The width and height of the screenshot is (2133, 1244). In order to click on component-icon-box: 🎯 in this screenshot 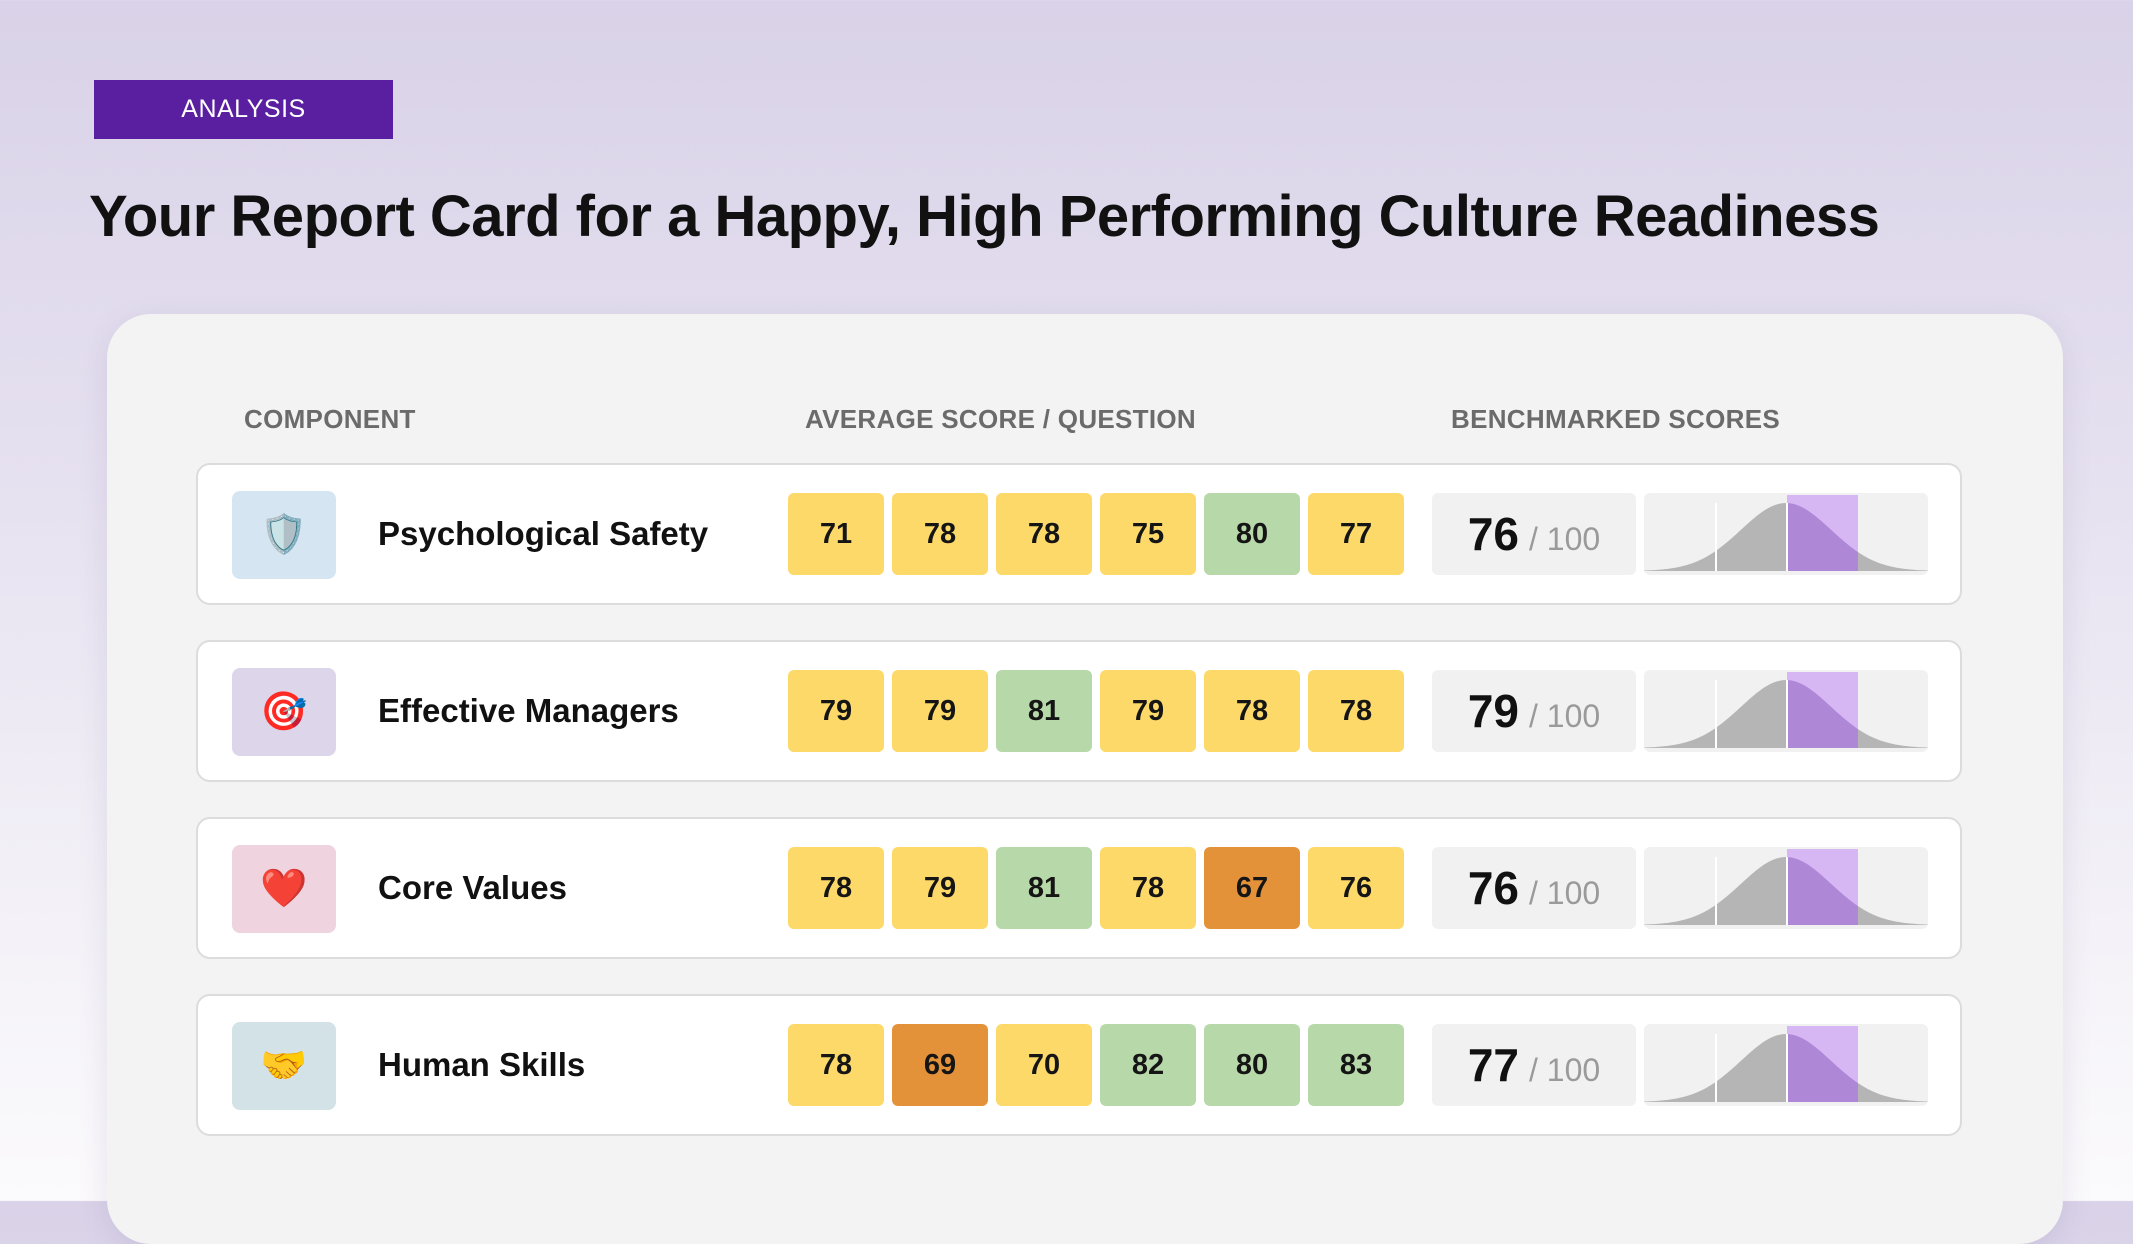, I will do `click(284, 712)`.